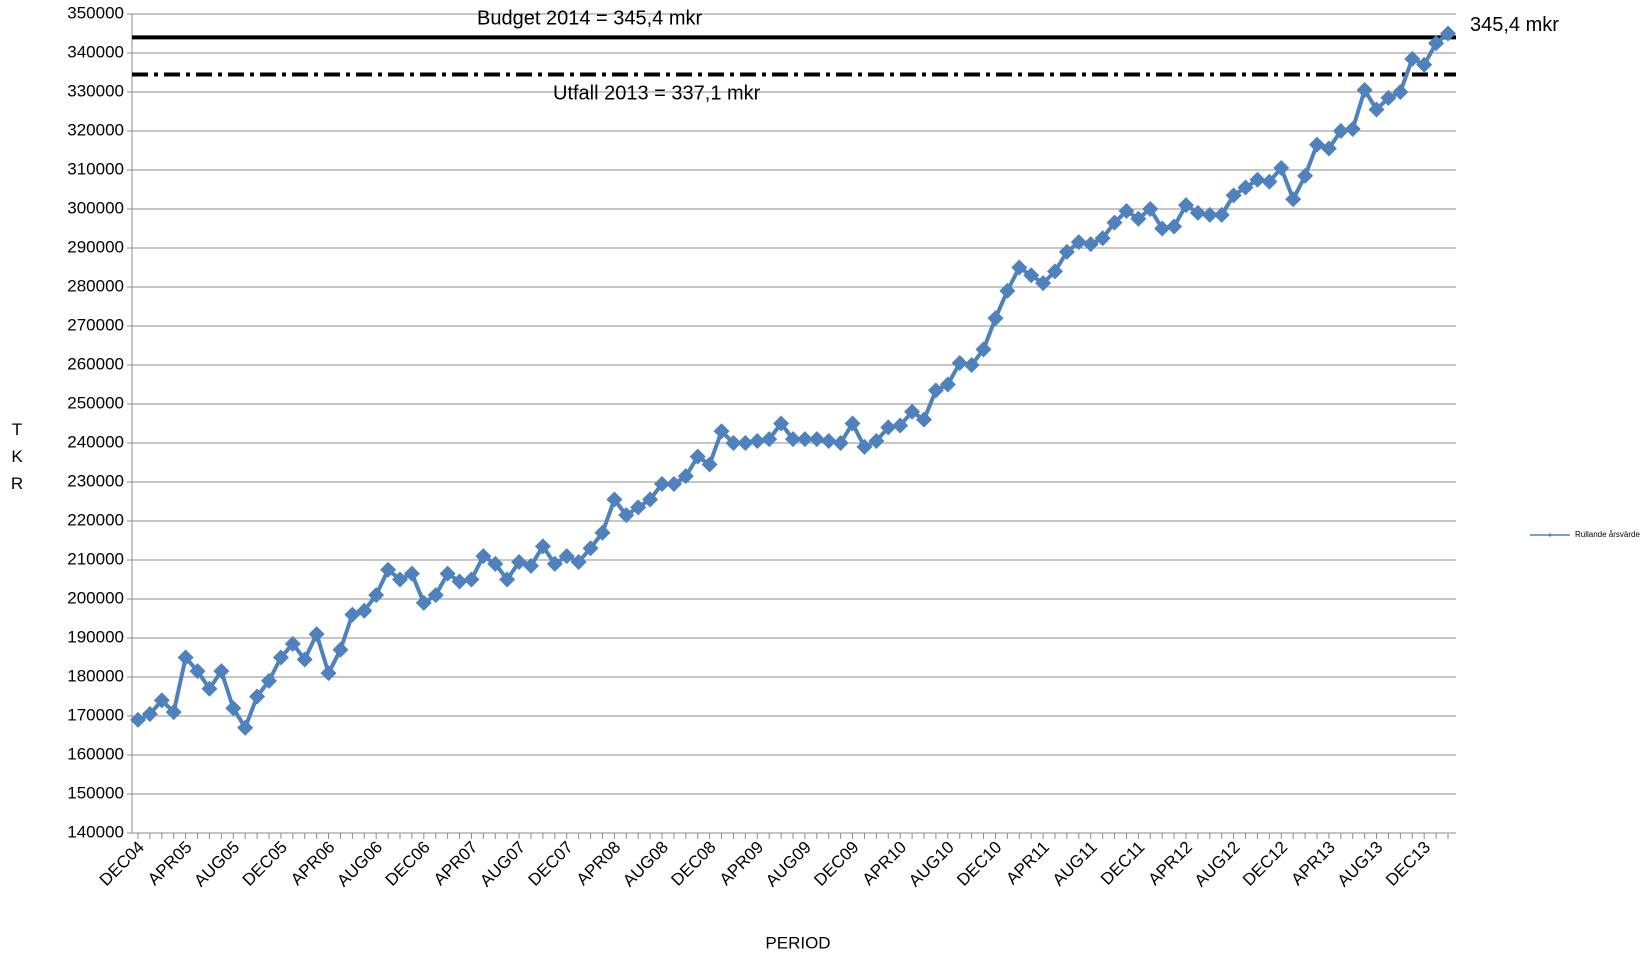 This screenshot has width=1652, height=955. What do you see at coordinates (95, 597) in the screenshot?
I see `y-tick-label: 200000` at bounding box center [95, 597].